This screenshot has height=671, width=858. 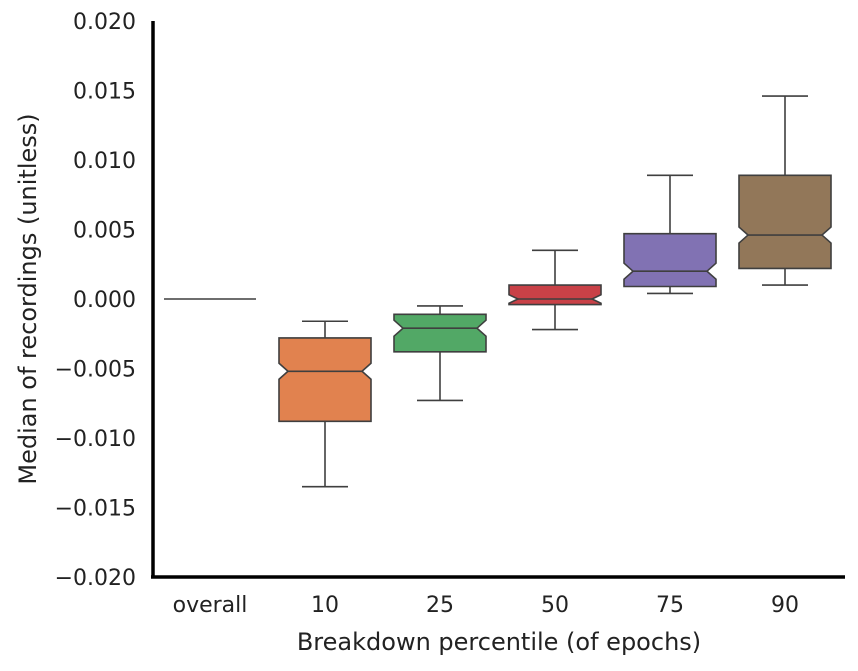 What do you see at coordinates (210, 605) in the screenshot?
I see `x-tick-label: overall` at bounding box center [210, 605].